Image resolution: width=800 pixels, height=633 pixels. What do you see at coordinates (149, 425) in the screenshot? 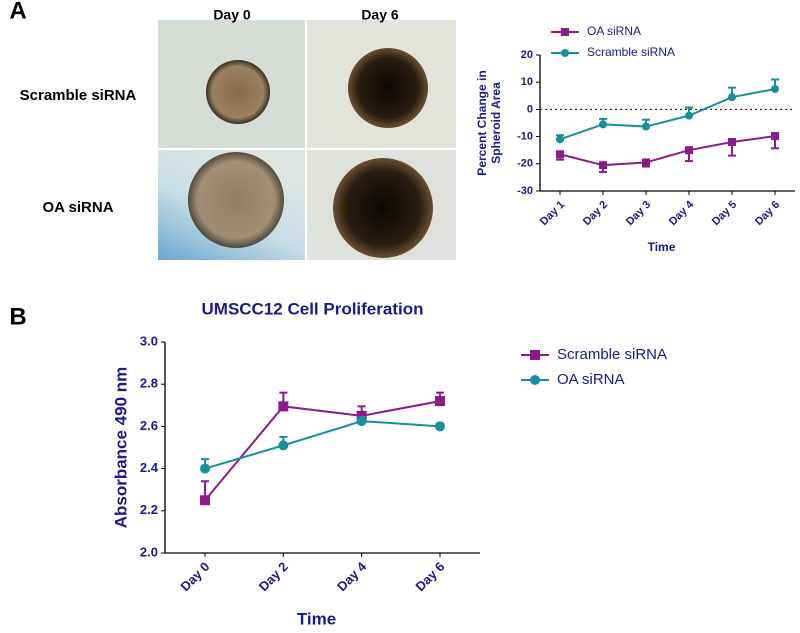
I see `y-tick-label: 2.6` at bounding box center [149, 425].